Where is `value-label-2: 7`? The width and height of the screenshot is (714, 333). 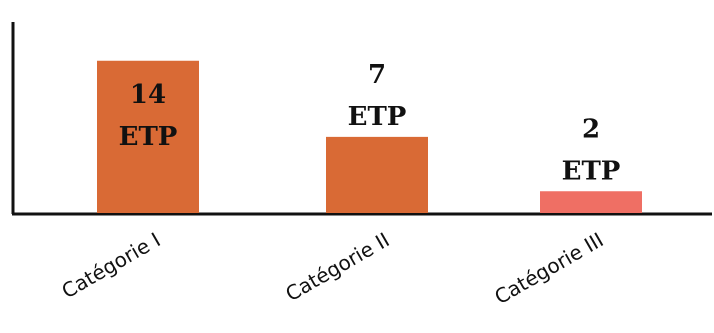
value-label-2: 7 is located at coordinates (377, 75).